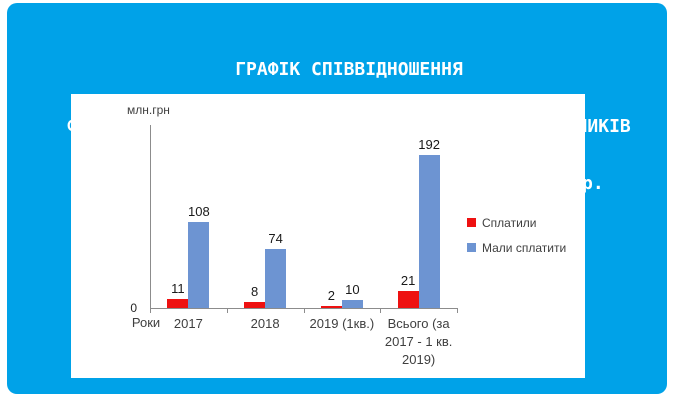  What do you see at coordinates (418, 341) in the screenshot?
I see `x-tick-label: Всього (за 2017 - 1 кв. 2019)` at bounding box center [418, 341].